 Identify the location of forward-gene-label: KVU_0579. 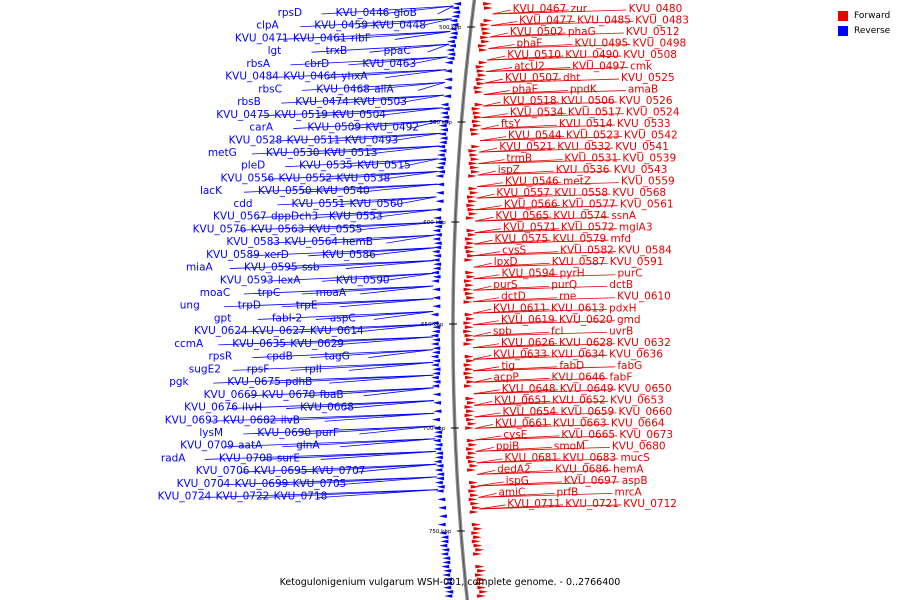
(579, 239).